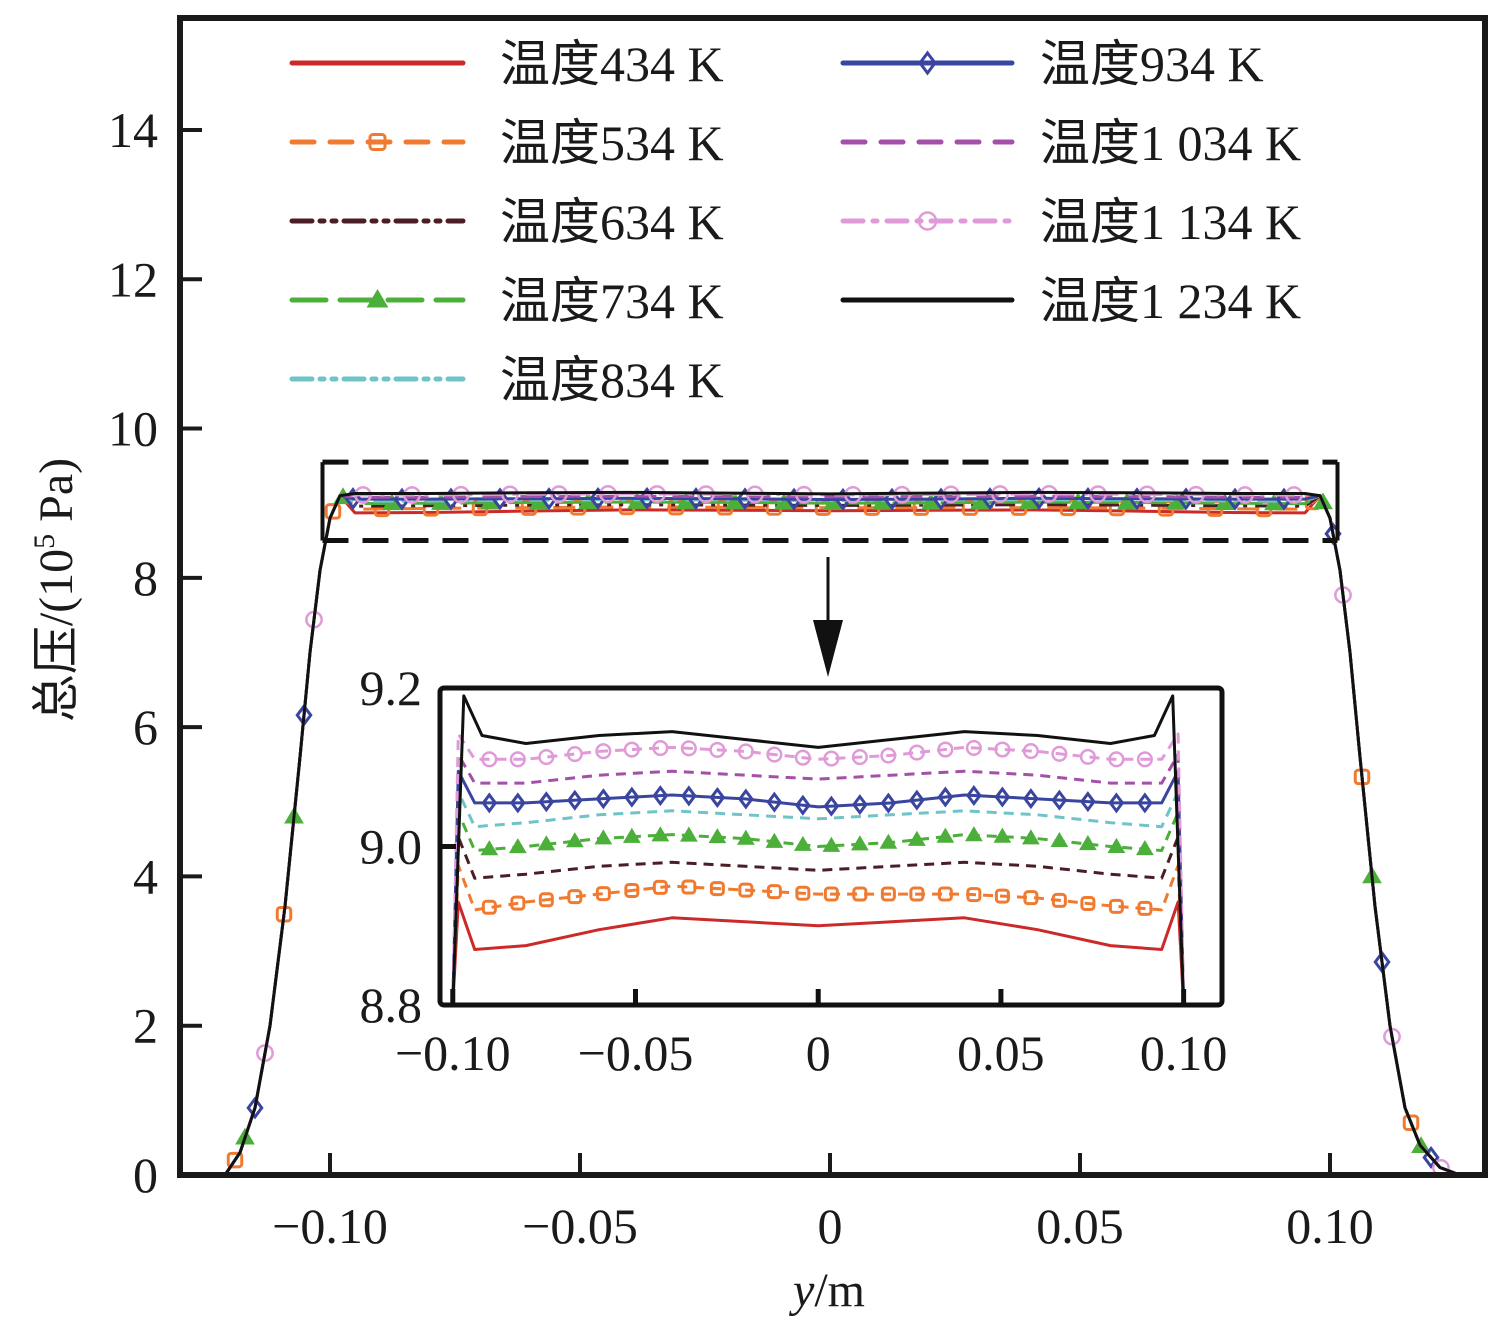 Image resolution: width=1505 pixels, height=1329 pixels. I want to click on y-tick-label: 8, so click(145, 578).